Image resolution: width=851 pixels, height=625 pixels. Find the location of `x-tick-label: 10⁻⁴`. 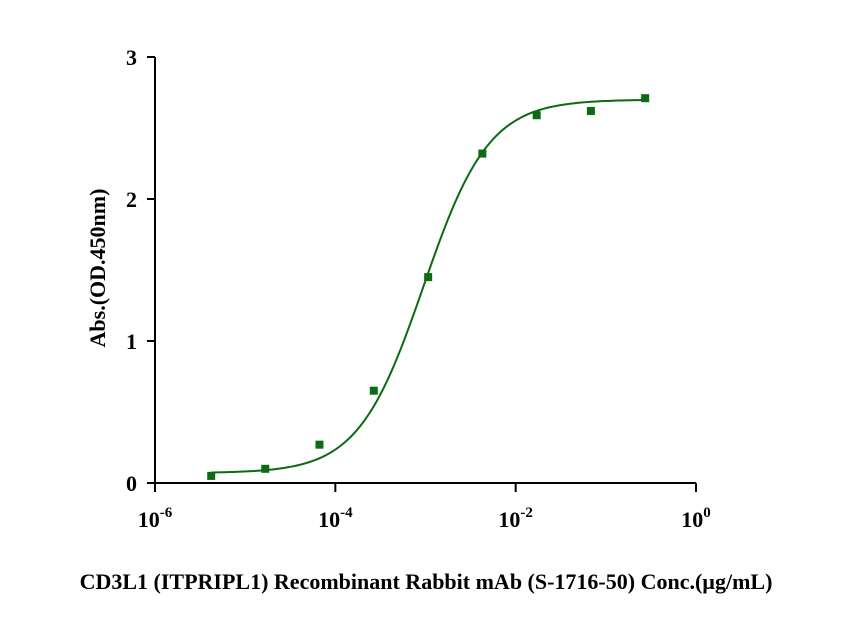

x-tick-label: 10⁻⁴ is located at coordinates (335, 518).